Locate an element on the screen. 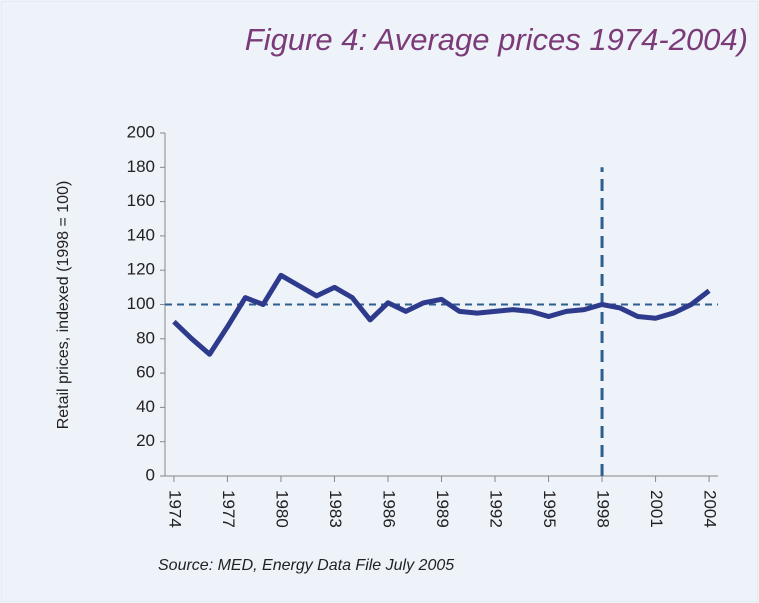  y-tick-label: 60 is located at coordinates (145, 372).